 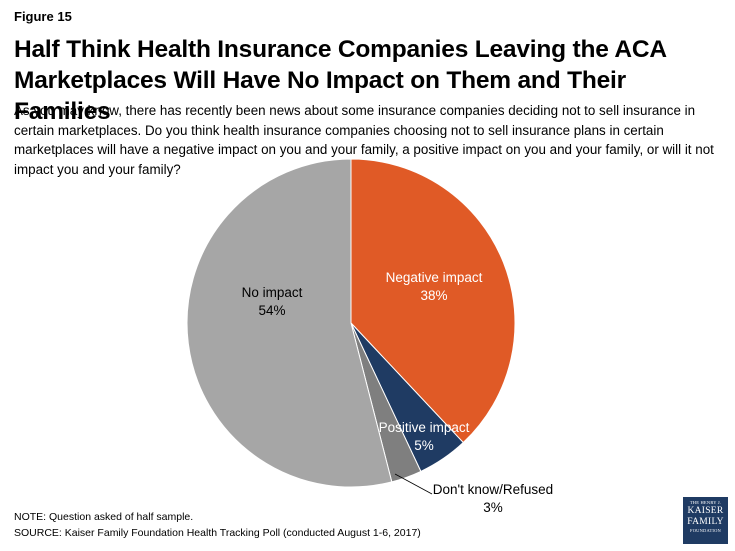 I want to click on logo-line-3: FAMILY, so click(x=705, y=522).